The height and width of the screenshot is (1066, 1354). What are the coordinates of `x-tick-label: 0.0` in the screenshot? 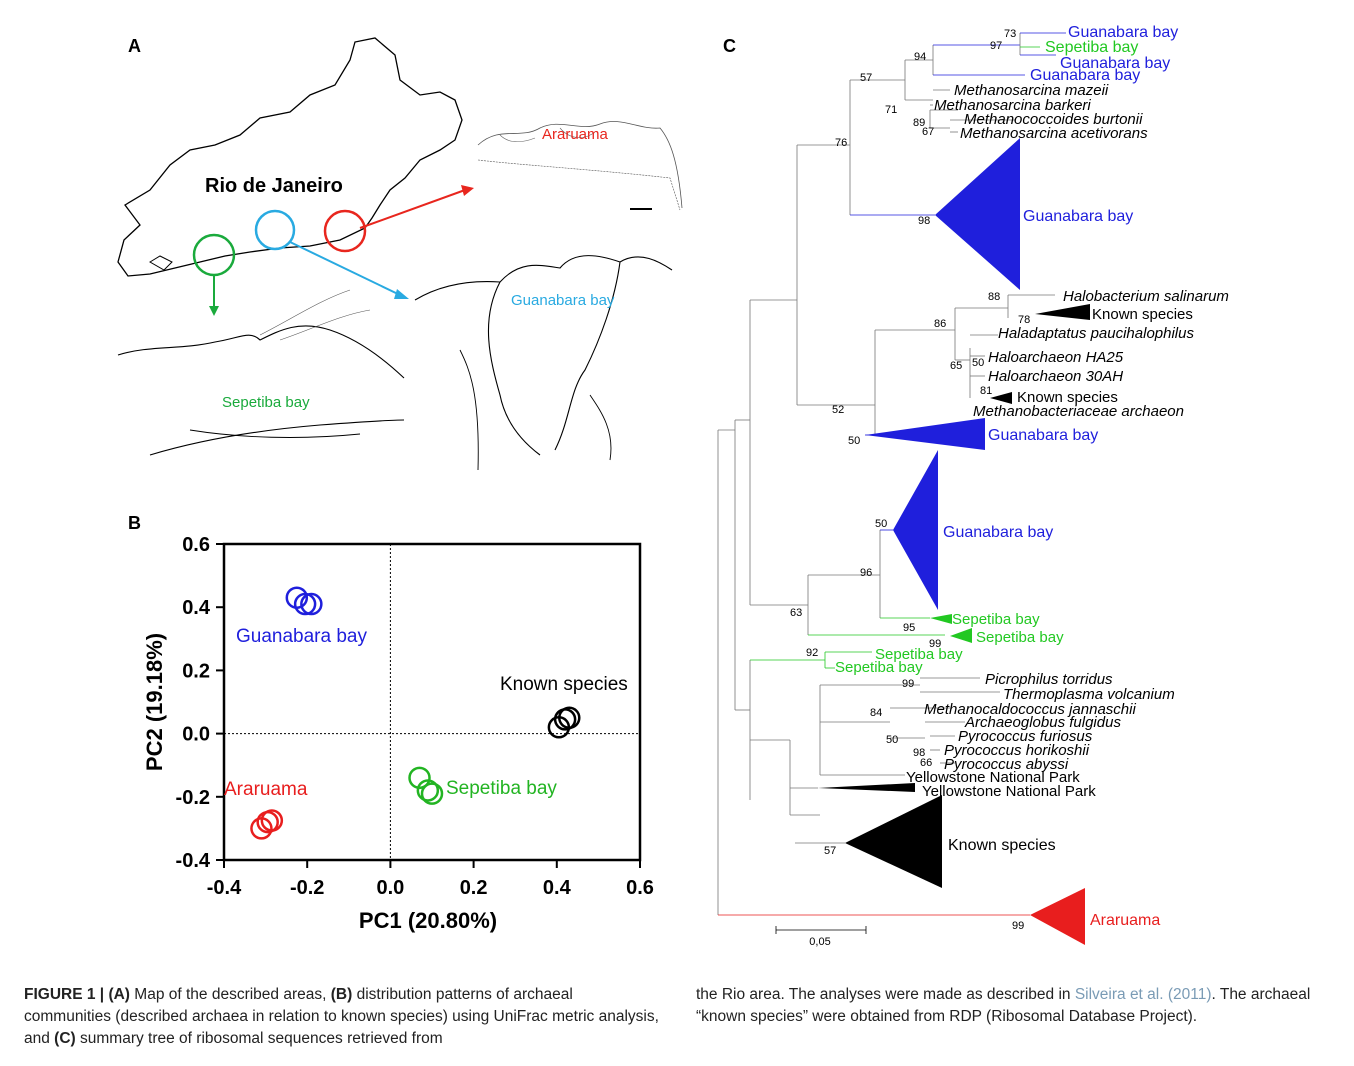 It's located at (390, 888).